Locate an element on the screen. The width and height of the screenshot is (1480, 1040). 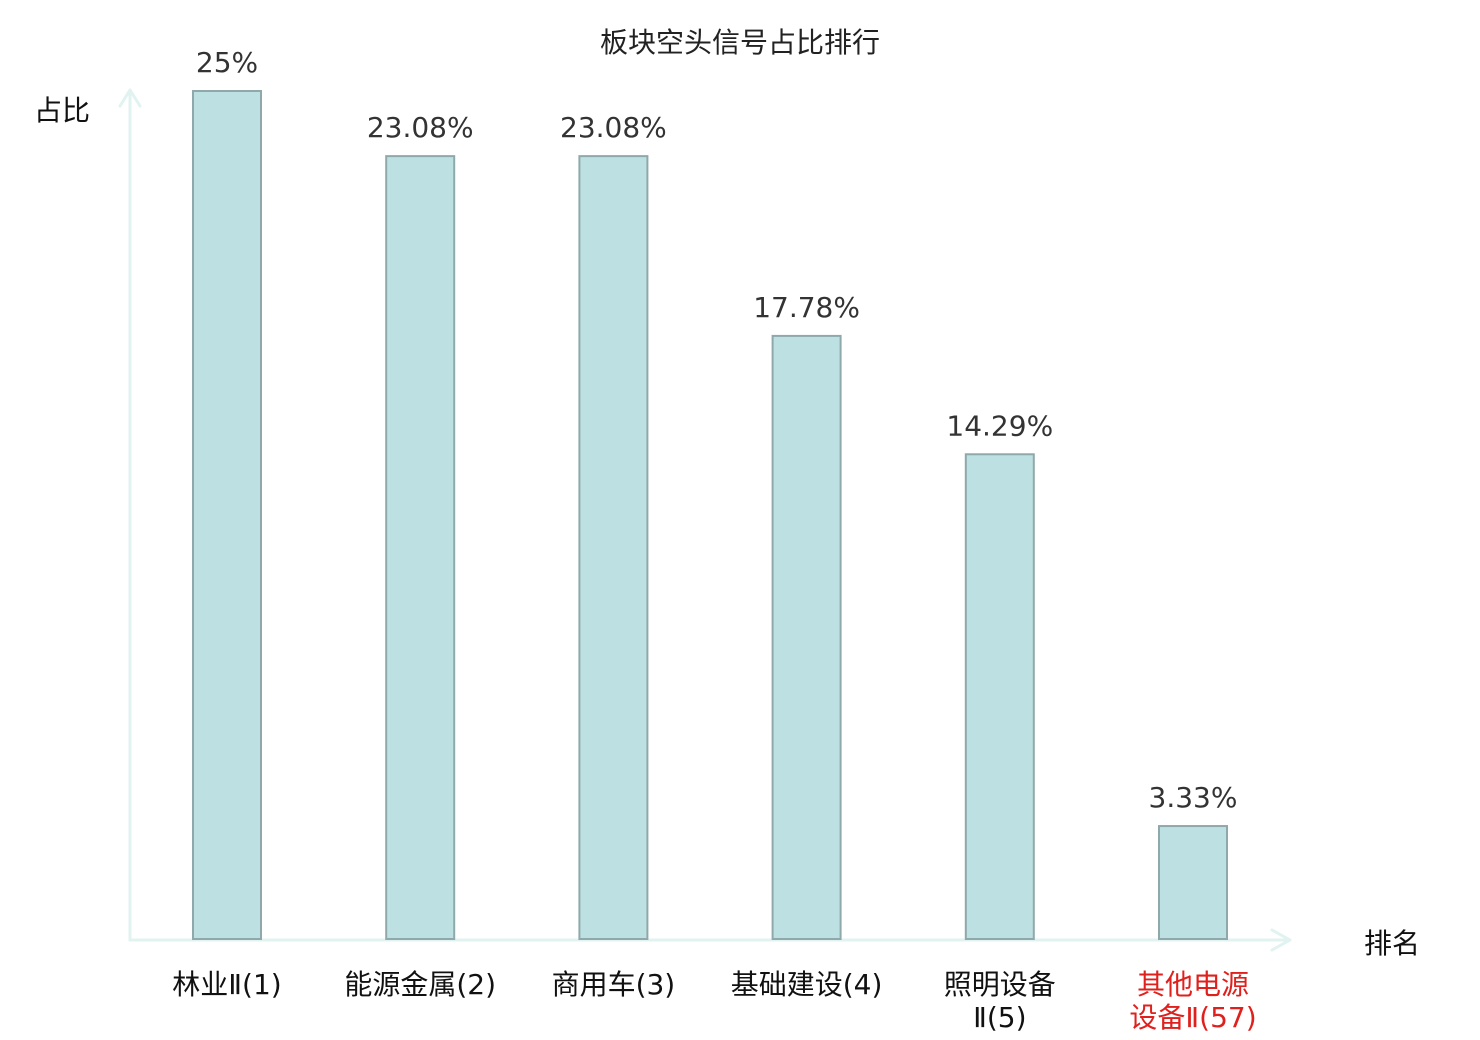
x-axis-label: 排名 is located at coordinates (1392, 943).